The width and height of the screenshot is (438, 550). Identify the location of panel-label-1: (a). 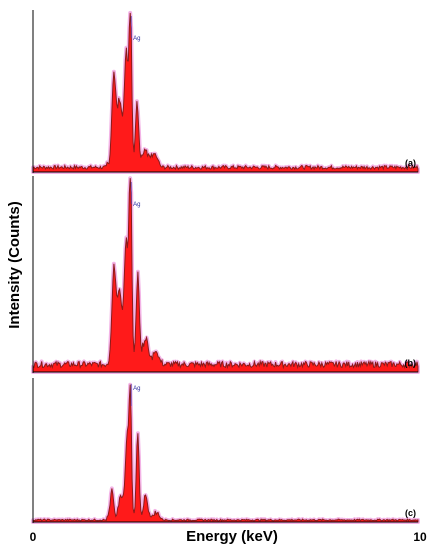
(410, 163).